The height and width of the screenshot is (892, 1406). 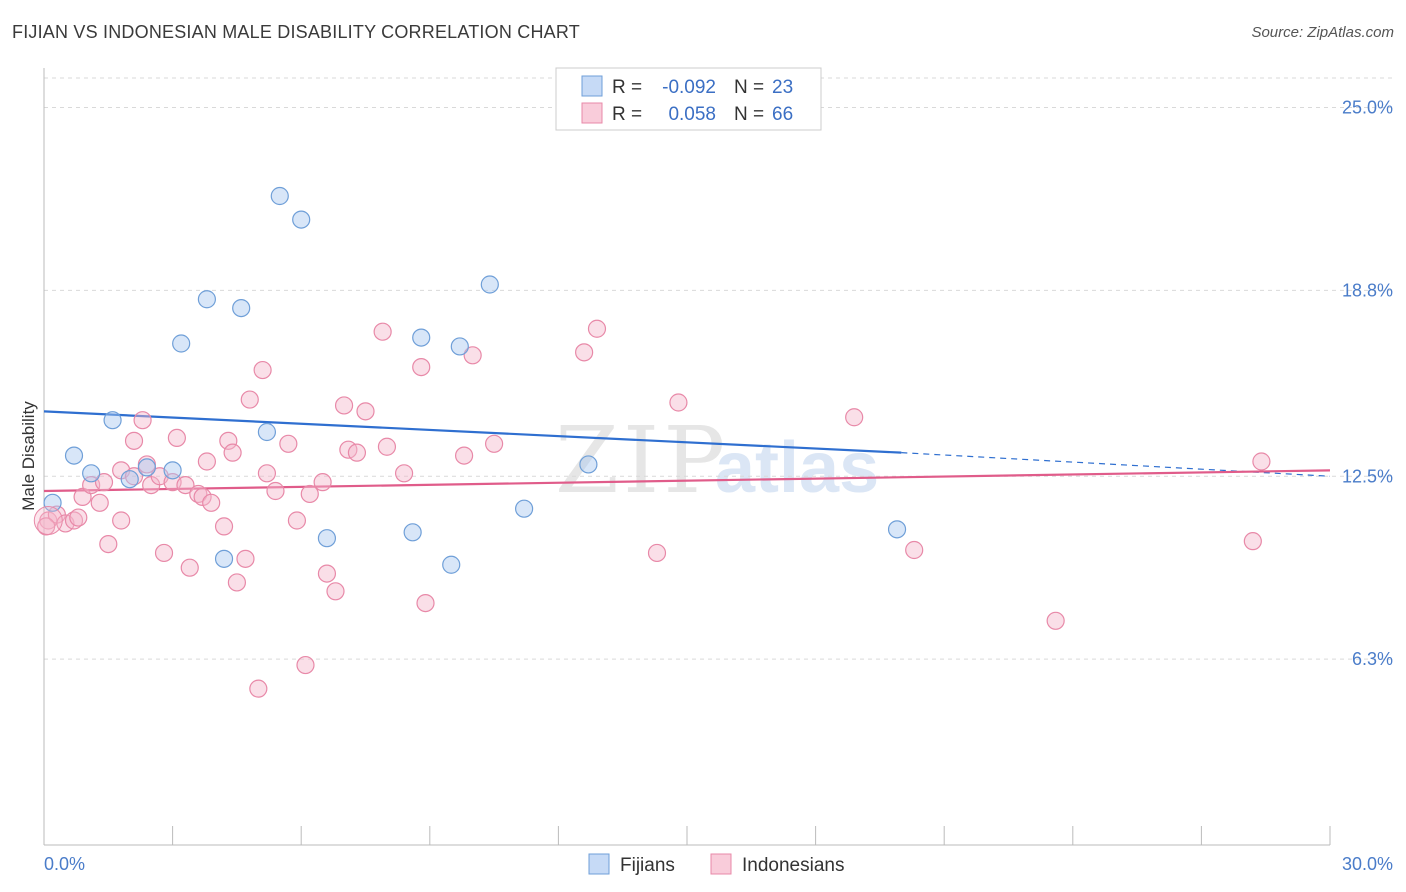 What do you see at coordinates (592, 86) in the screenshot?
I see `legend-swatch-fijians` at bounding box center [592, 86].